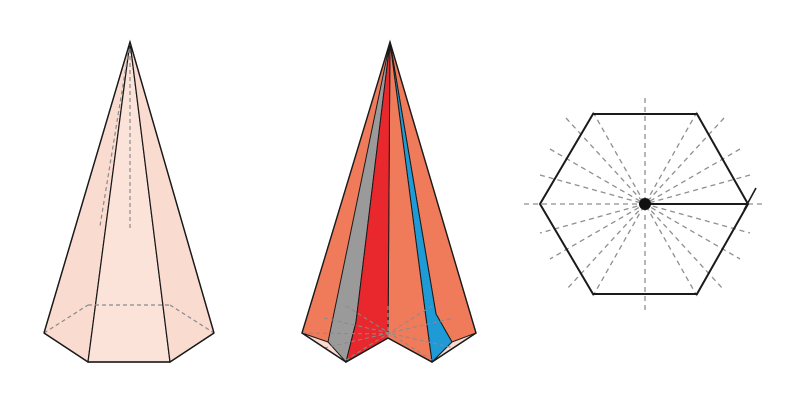 The height and width of the screenshot is (401, 800). I want to click on pyramid-base-front-edge, so click(129, 347).